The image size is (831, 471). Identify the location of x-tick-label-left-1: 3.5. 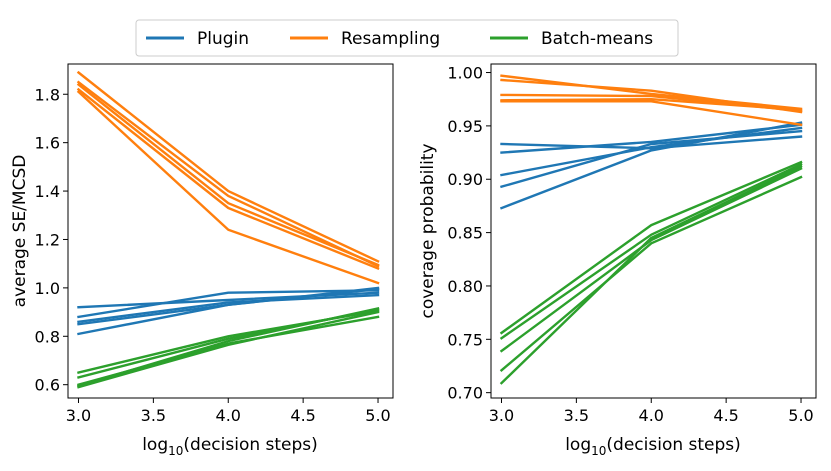
(153, 415).